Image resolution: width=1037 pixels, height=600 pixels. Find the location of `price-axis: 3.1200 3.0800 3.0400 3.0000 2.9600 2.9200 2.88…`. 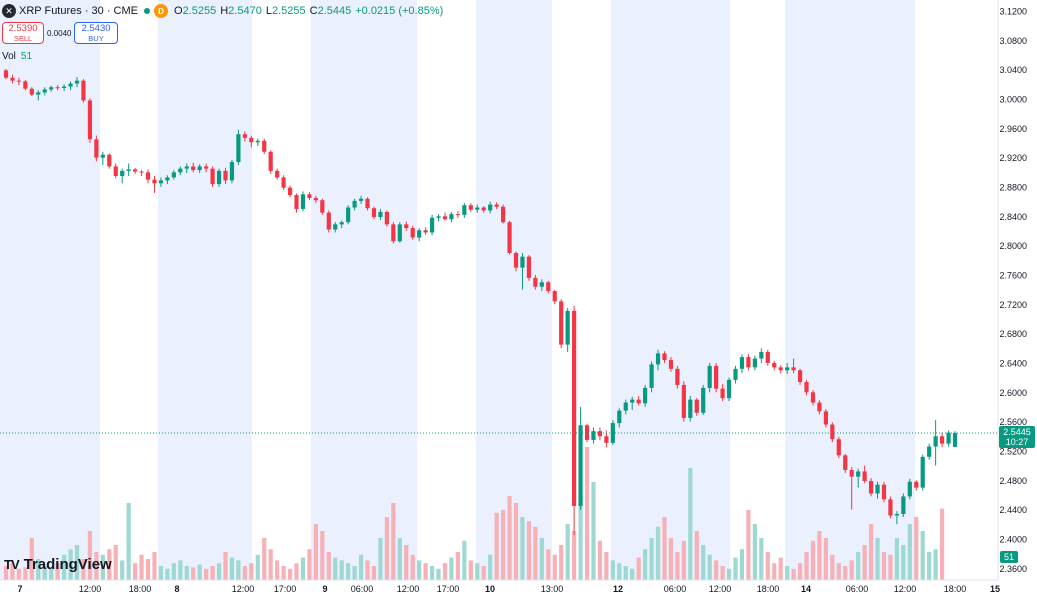

price-axis: 3.1200 3.0800 3.0400 3.0000 2.9600 2.9200 2.88… is located at coordinates (1013, 289).